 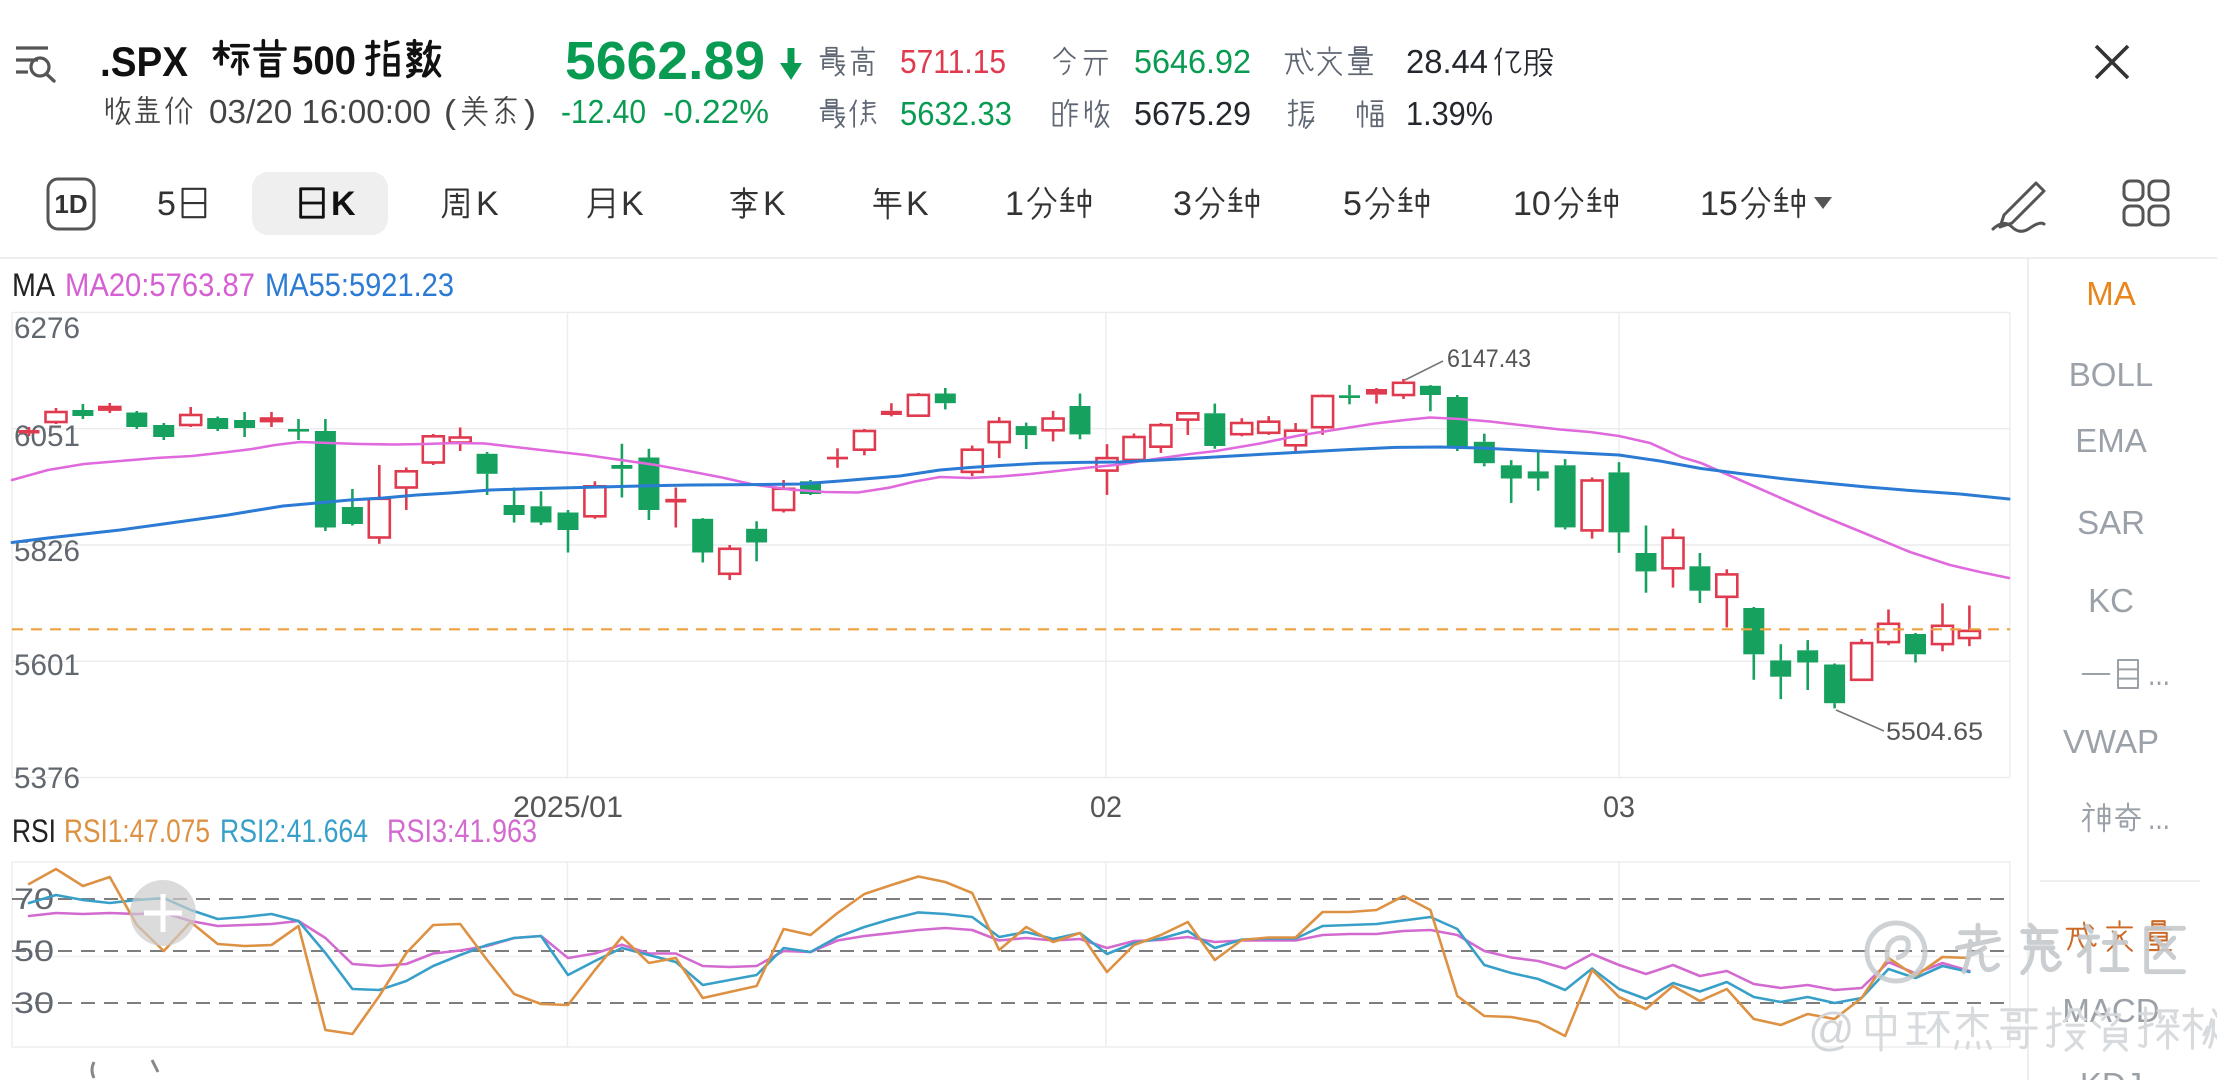 I want to click on svg-text: KC, so click(x=2111, y=600).